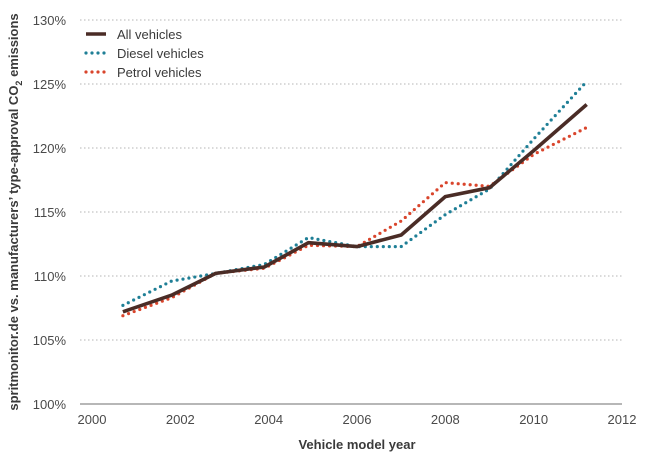 The image size is (650, 459). I want to click on y-tick-label: 120%, so click(50, 148).